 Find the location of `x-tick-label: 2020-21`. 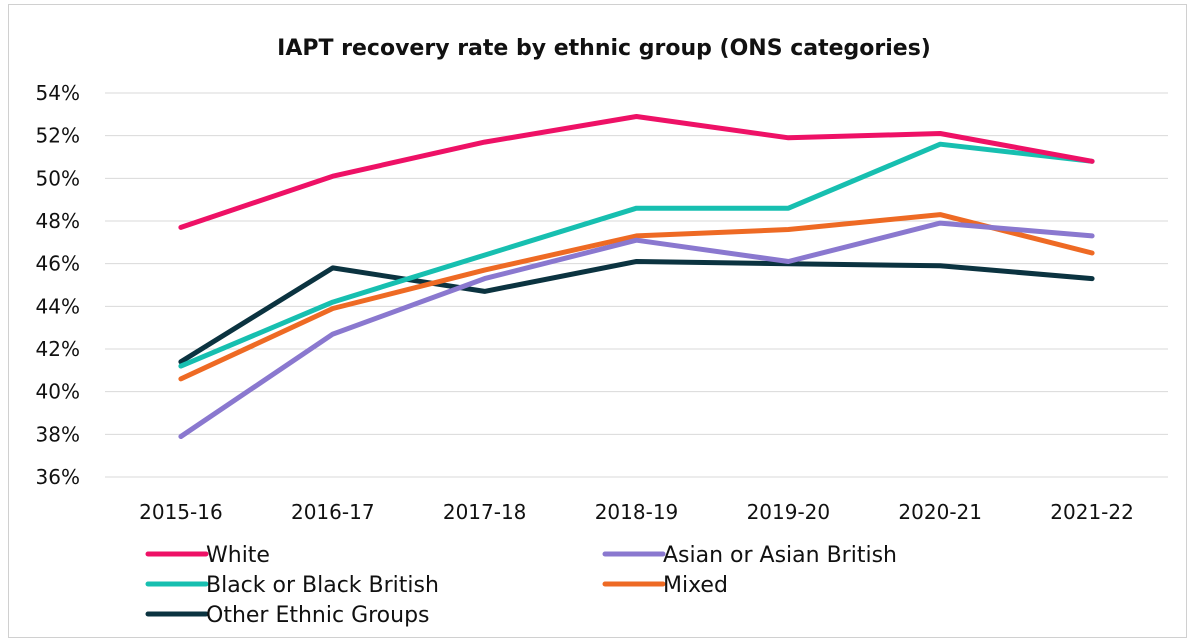

x-tick-label: 2020-21 is located at coordinates (940, 512).